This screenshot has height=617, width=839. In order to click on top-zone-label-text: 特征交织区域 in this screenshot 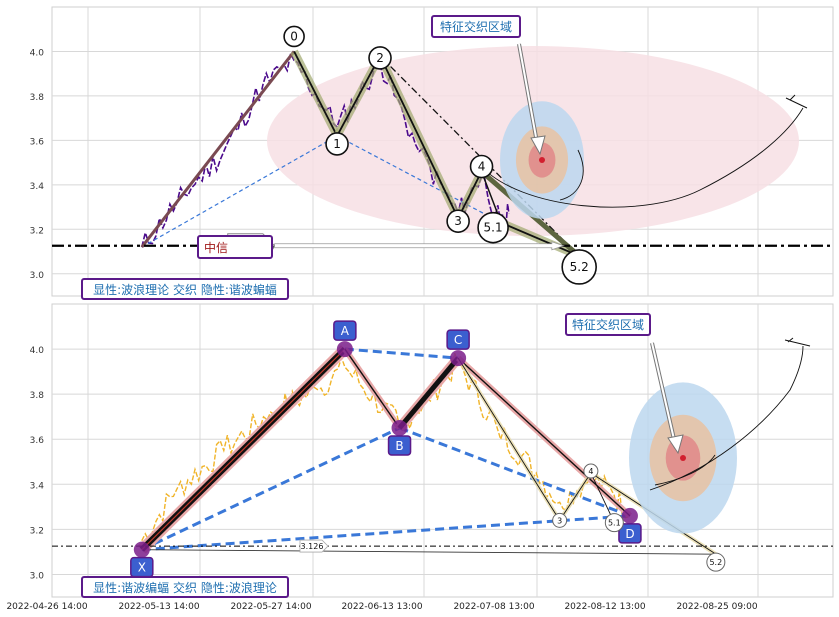, I will do `click(476, 26)`.